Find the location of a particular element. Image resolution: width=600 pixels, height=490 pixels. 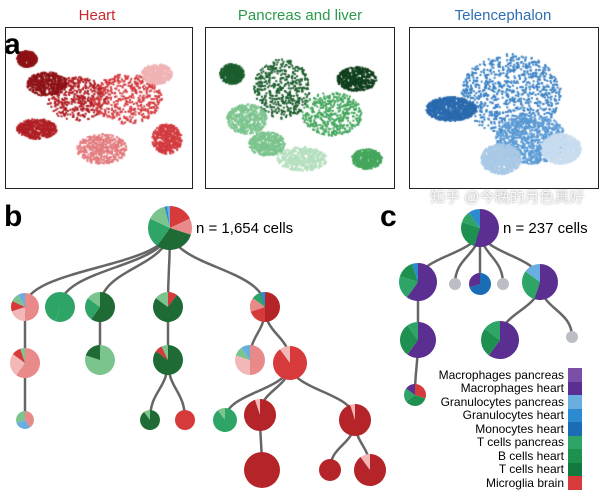

pancreas-liver-title: Pancreas and liver is located at coordinates (300, 15).